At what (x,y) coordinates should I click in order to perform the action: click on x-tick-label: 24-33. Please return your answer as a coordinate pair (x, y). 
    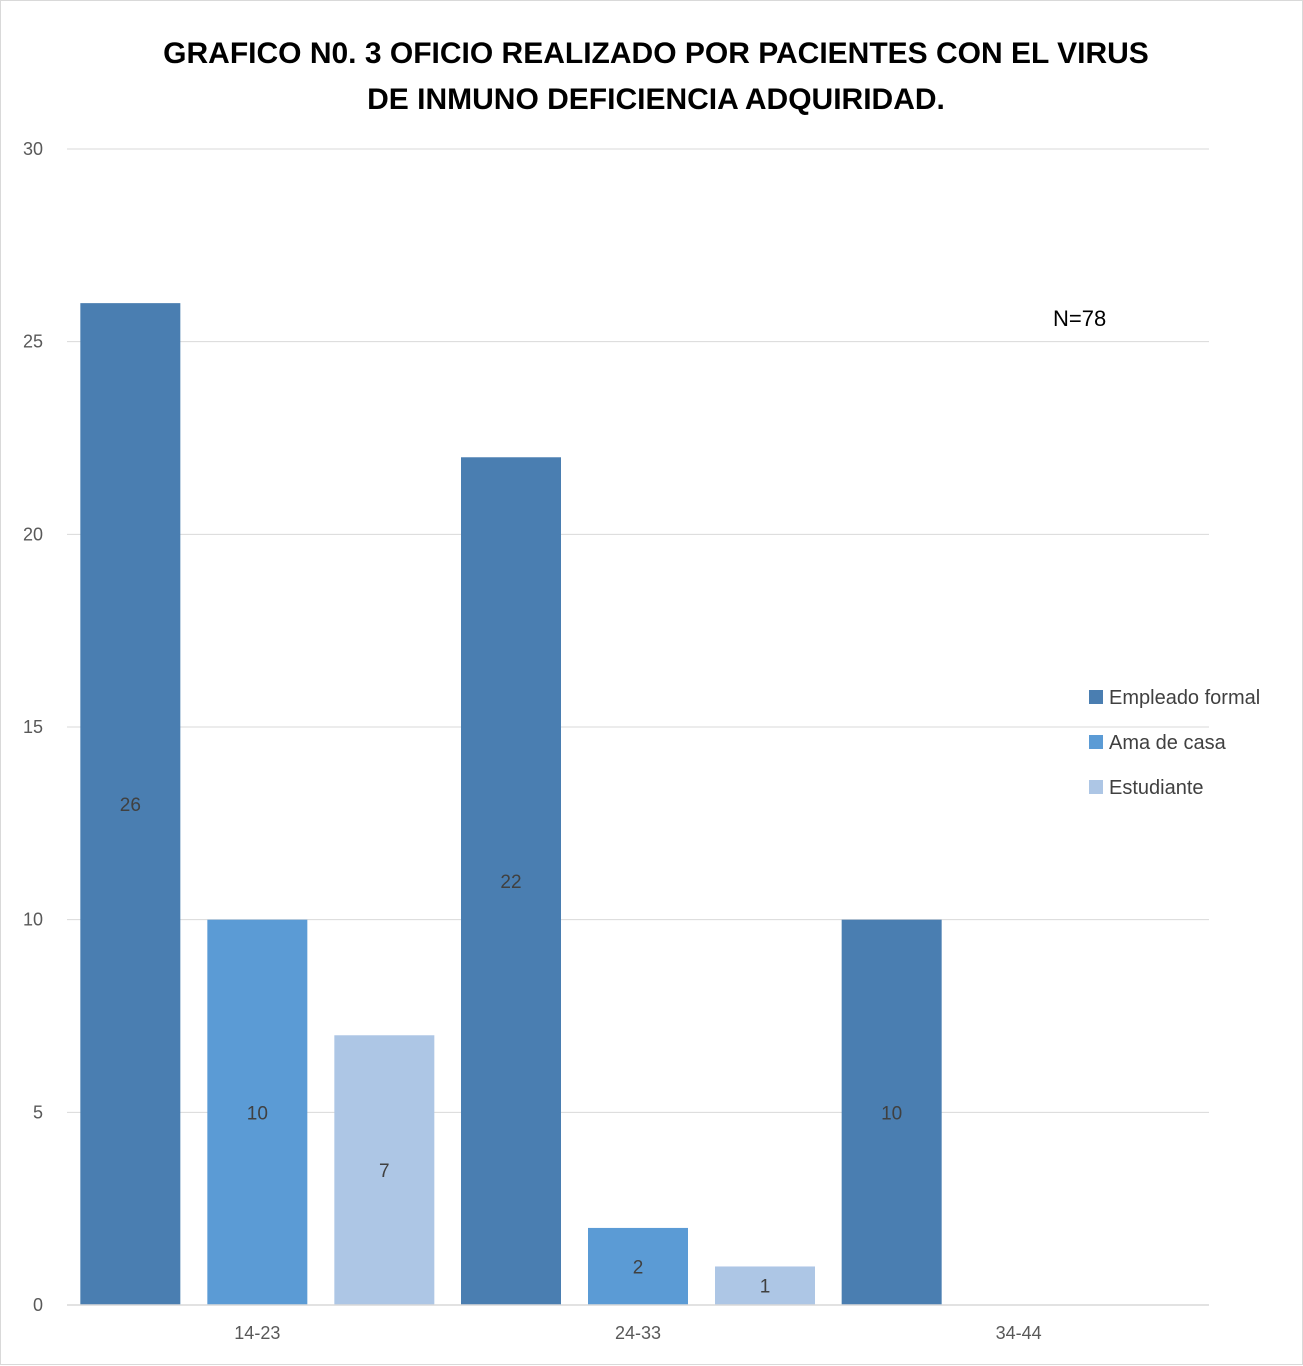
    Looking at the image, I should click on (638, 1333).